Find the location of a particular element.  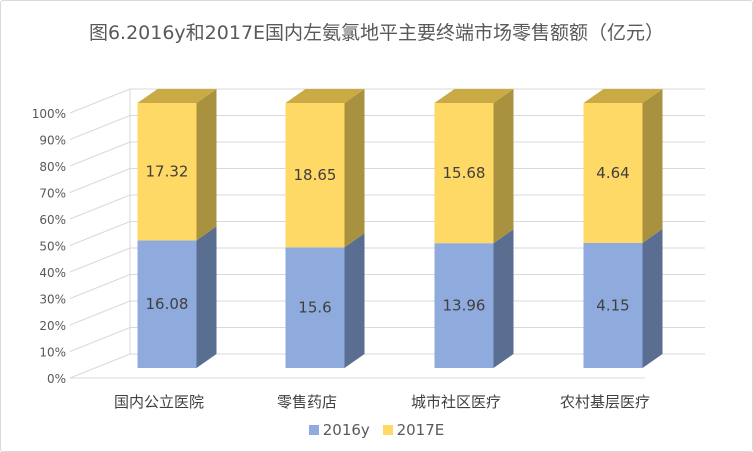

legend-label-2016y: 2016y is located at coordinates (346, 430).